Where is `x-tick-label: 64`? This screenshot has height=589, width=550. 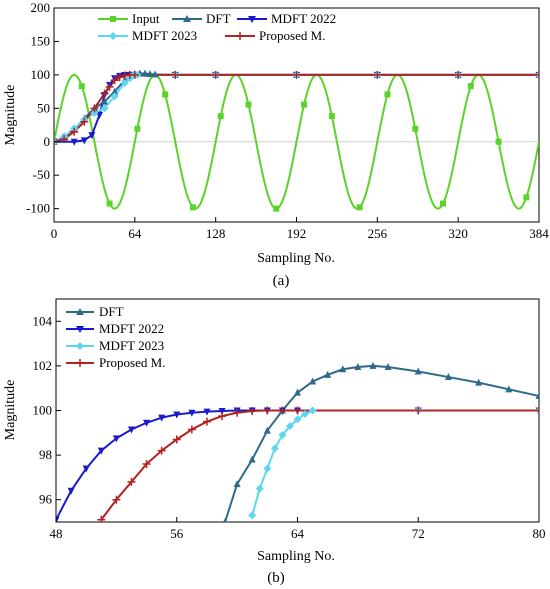
x-tick-label: 64 is located at coordinates (298, 533).